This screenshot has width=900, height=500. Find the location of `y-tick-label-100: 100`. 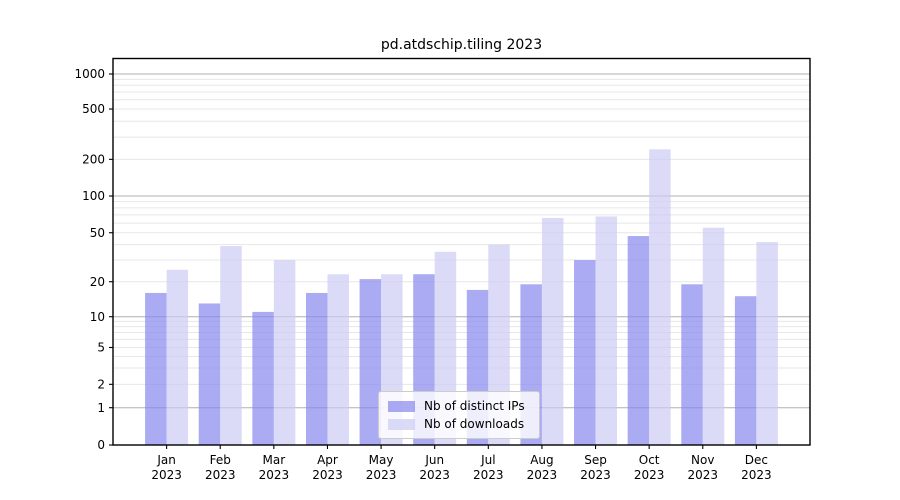

y-tick-label-100: 100 is located at coordinates (93, 196).